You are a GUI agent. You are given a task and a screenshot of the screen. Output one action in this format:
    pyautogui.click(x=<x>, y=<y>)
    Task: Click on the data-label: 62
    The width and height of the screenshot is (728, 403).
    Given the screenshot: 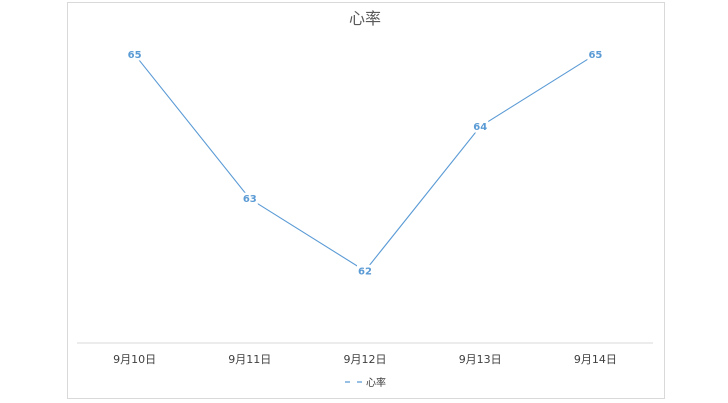 What is the action you would take?
    pyautogui.click(x=365, y=271)
    